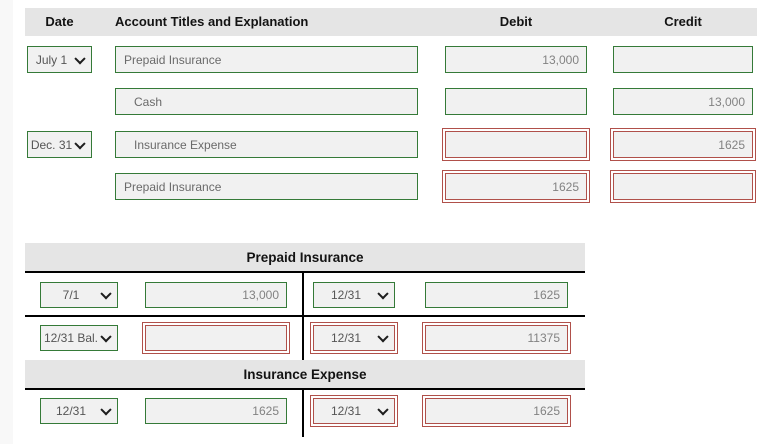  Describe the element at coordinates (59, 21) in the screenshot. I see `journal-header-date: Date` at that location.